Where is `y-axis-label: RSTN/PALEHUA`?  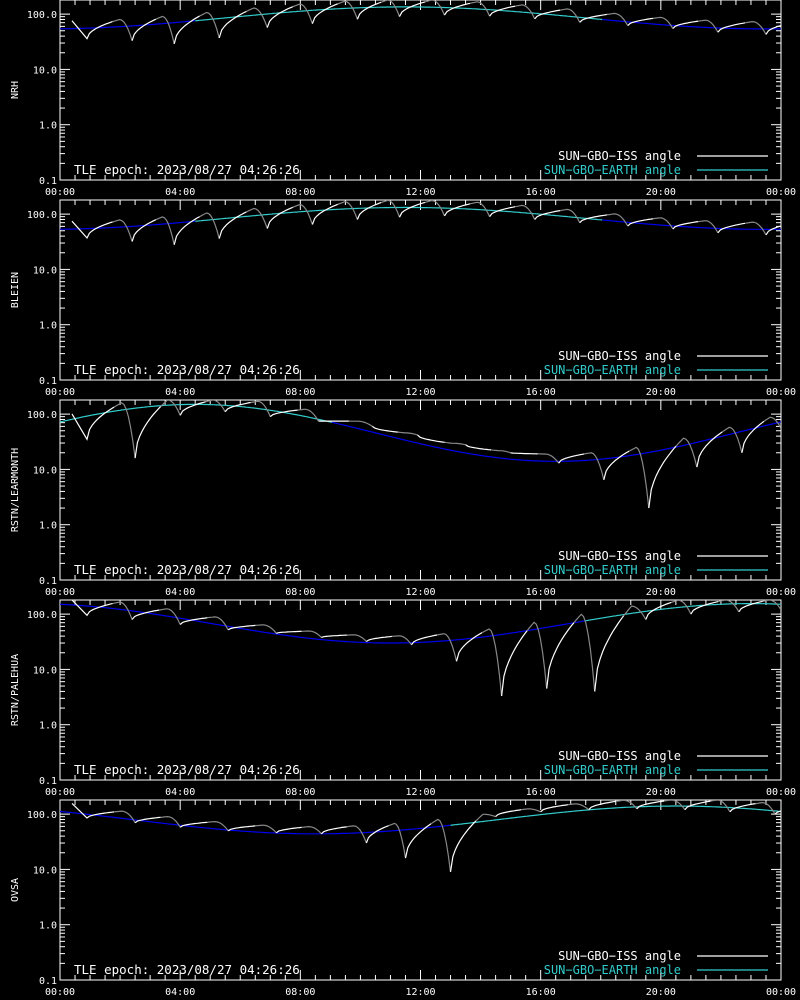 y-axis-label: RSTN/PALEHUA is located at coordinates (15, 690).